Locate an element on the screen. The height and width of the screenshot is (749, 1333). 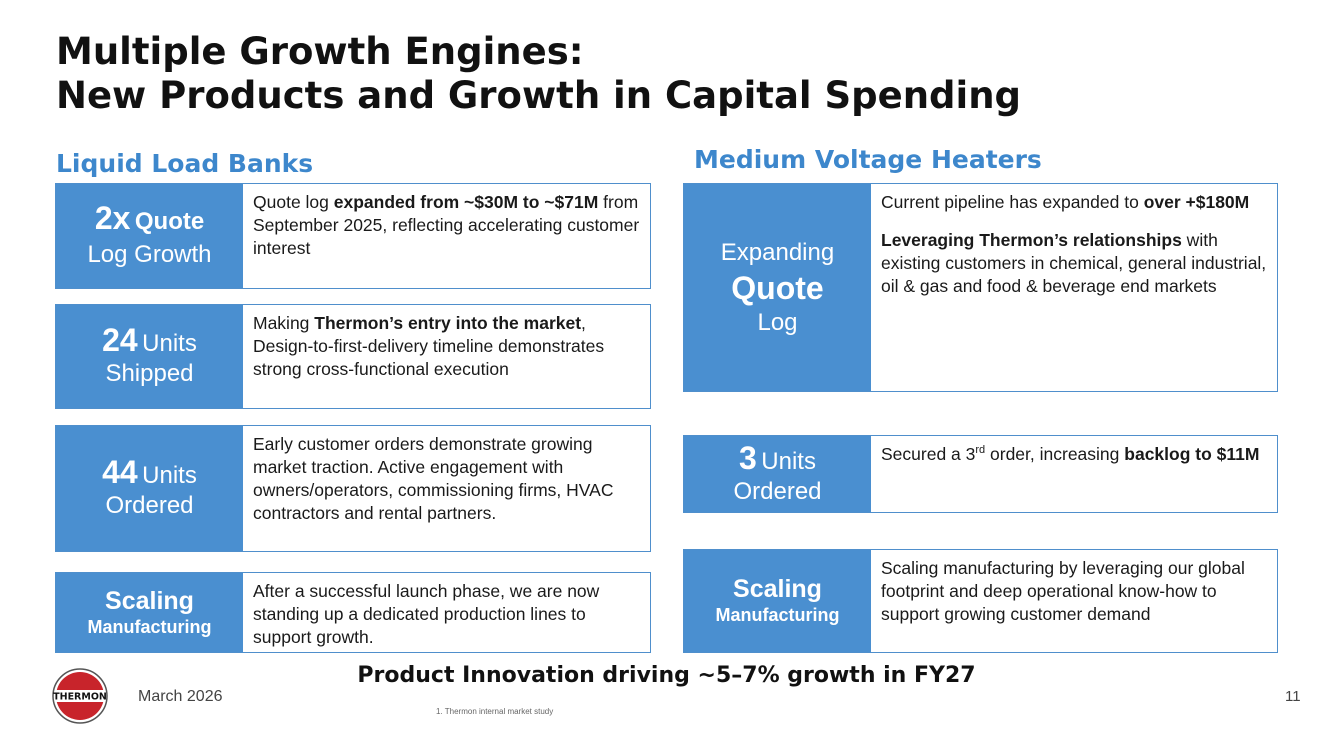
text-plain: Current pipeline has expanded to is located at coordinates (1012, 202).